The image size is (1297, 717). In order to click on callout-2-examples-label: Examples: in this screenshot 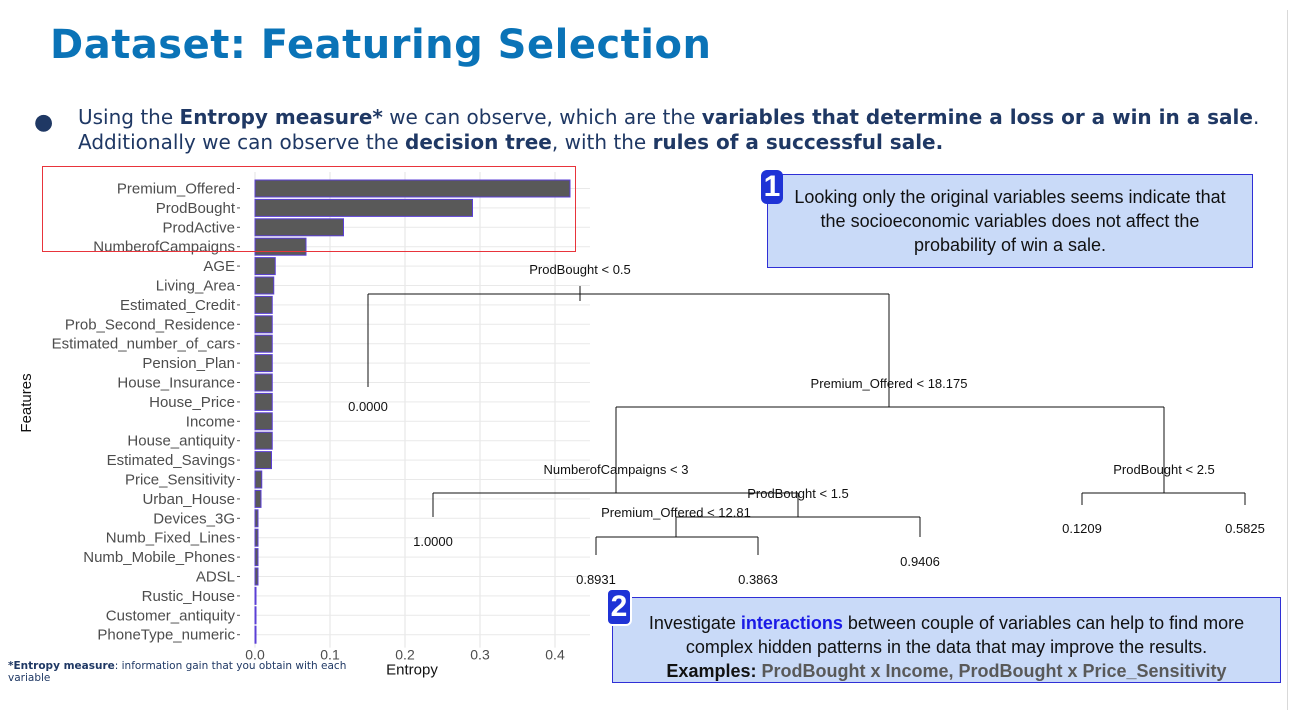, I will do `click(711, 671)`.